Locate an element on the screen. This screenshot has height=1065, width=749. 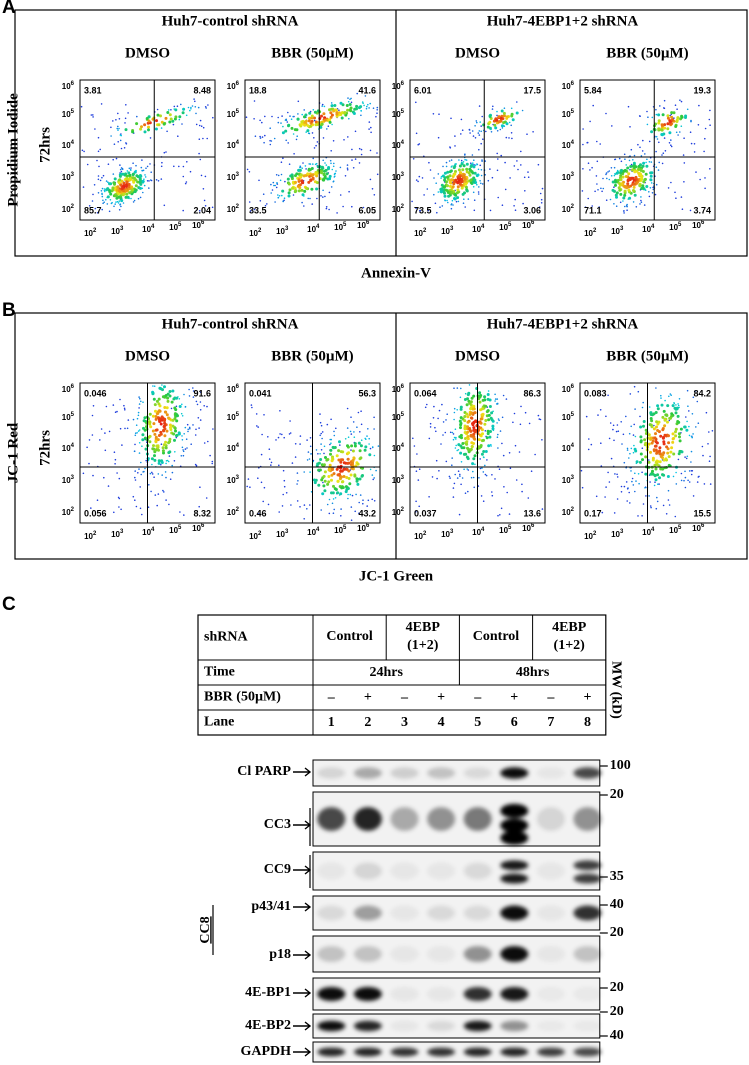
tick-base: 10 is located at coordinates (566, 417).